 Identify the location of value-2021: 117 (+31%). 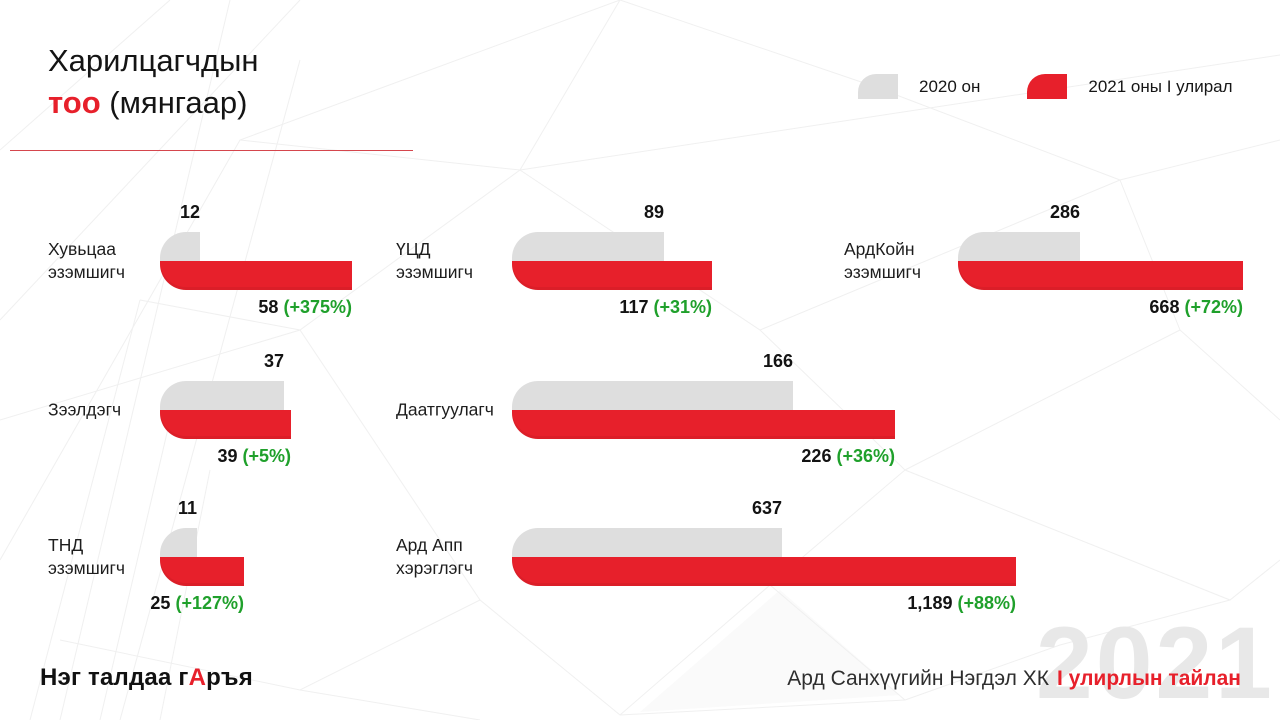
(665, 307).